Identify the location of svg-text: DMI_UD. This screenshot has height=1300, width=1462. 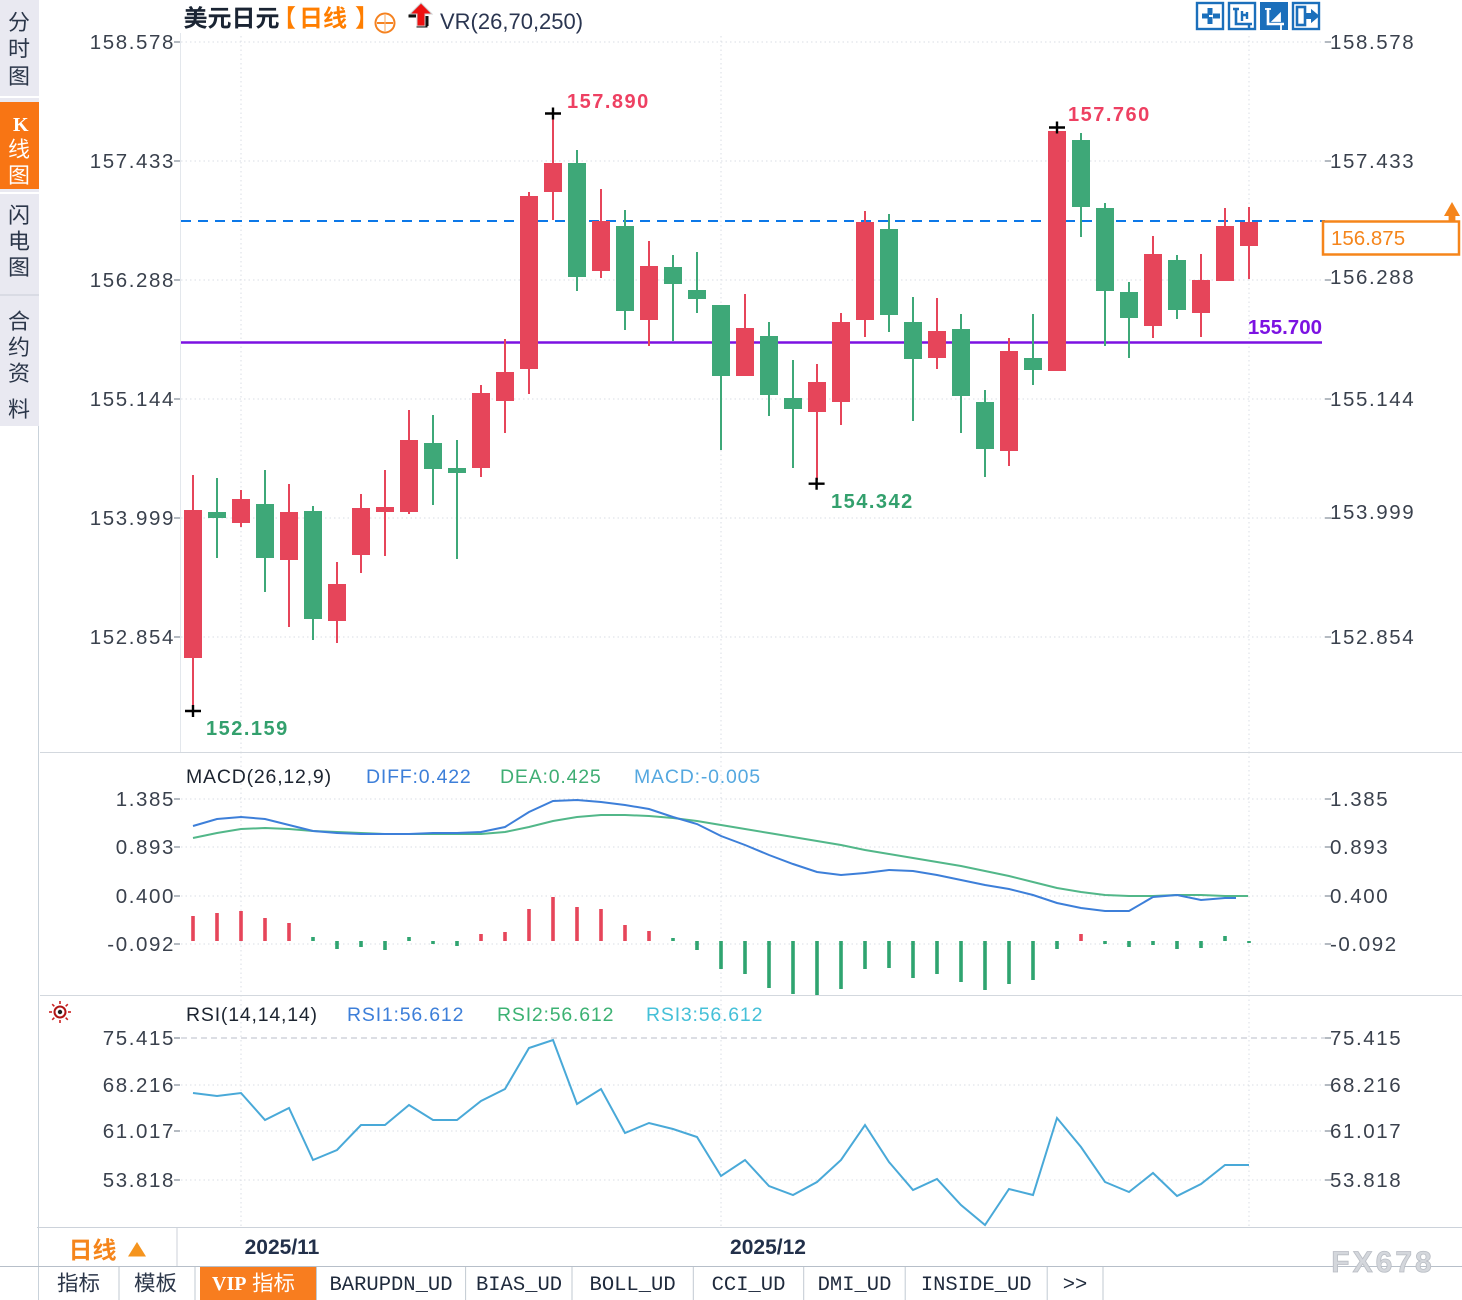
(855, 1285).